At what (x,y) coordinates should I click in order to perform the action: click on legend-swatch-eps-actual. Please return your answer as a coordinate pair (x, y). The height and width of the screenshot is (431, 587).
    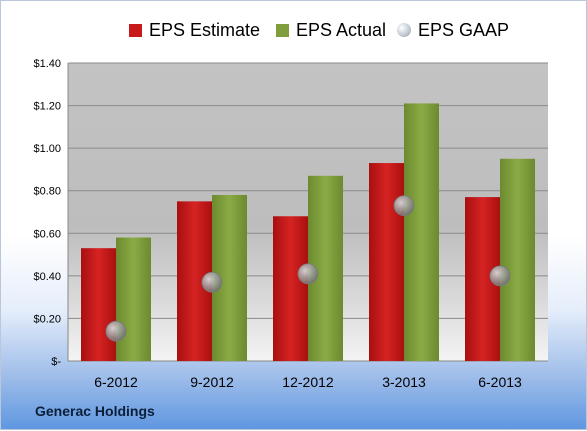
    Looking at the image, I should click on (282, 30).